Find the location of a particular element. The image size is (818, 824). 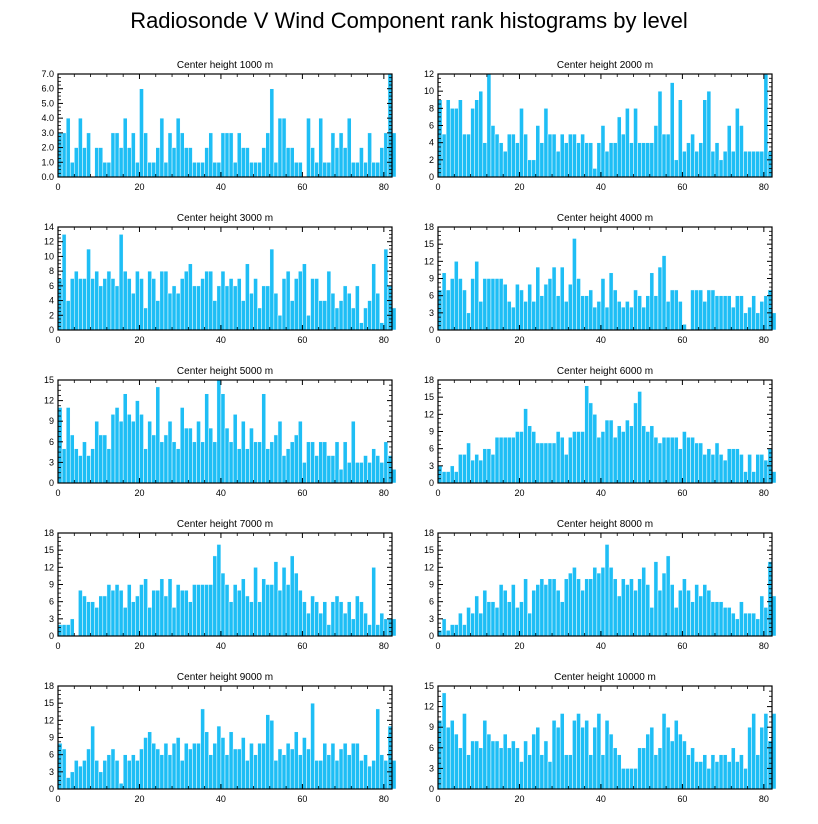

y-tick-label: 9 is located at coordinates (431, 279).